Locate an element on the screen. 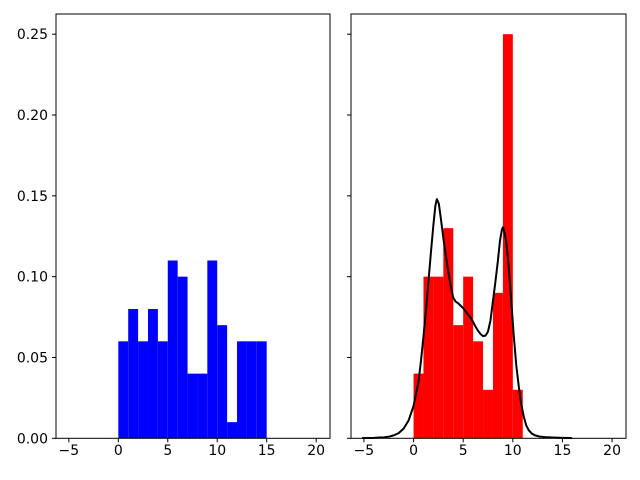 This screenshot has height=480, width=640. y-tick-label: 0.05 is located at coordinates (32, 358).